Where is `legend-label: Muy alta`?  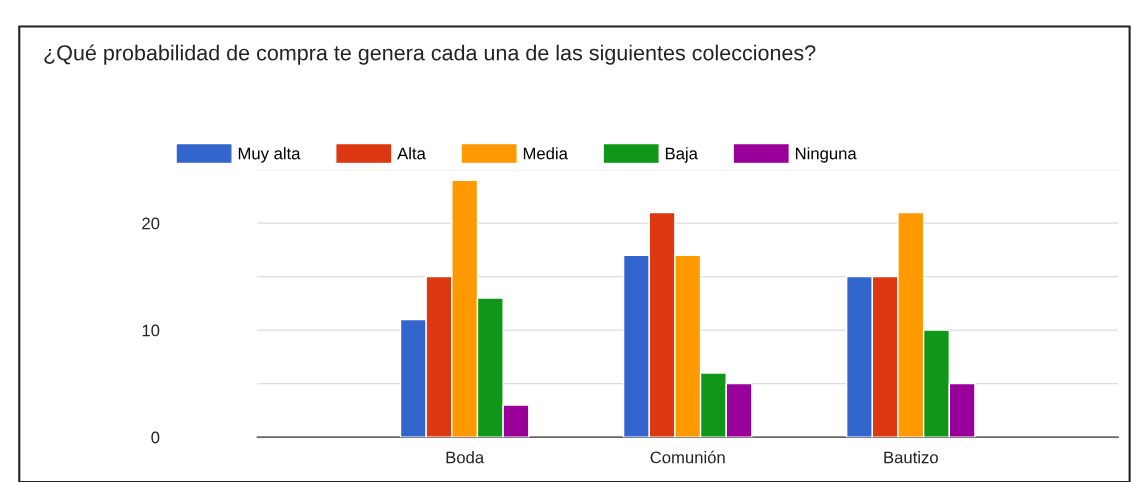 legend-label: Muy alta is located at coordinates (269, 155).